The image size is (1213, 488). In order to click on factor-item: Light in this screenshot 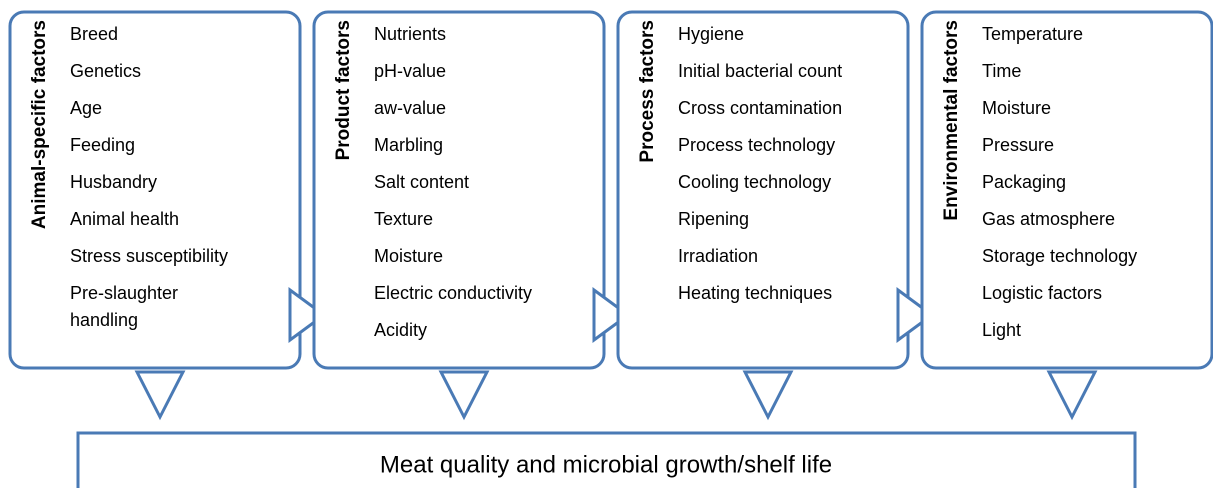, I will do `click(1001, 330)`.